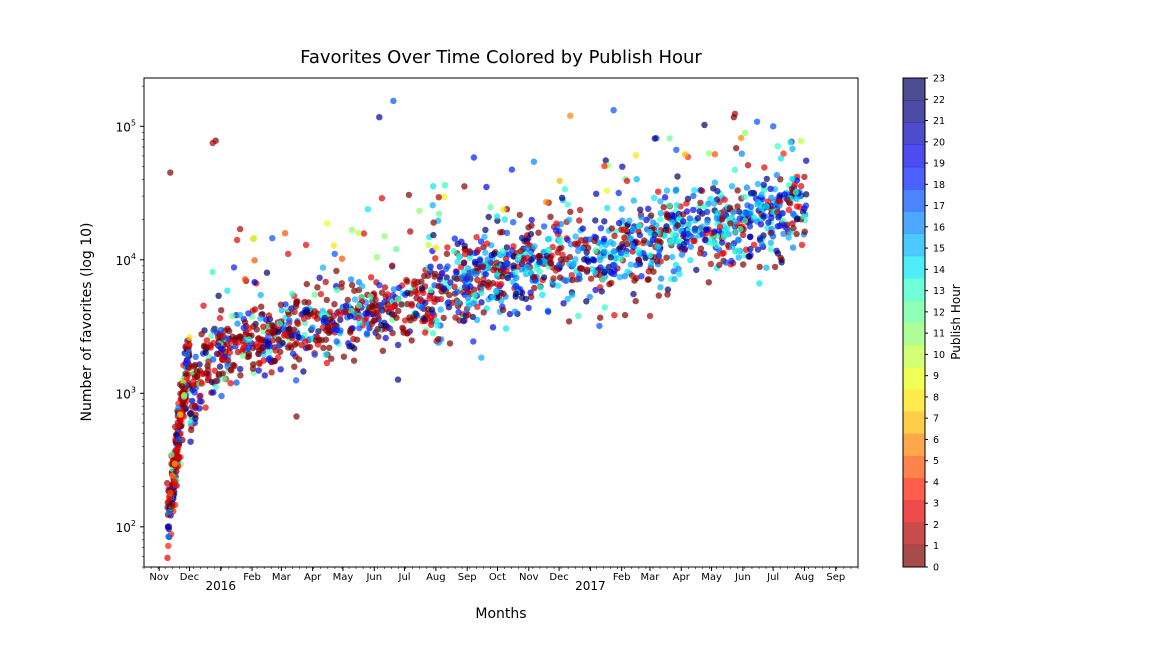 The width and height of the screenshot is (1152, 652). What do you see at coordinates (939, 100) in the screenshot?
I see `colorbar-tick-label: 22` at bounding box center [939, 100].